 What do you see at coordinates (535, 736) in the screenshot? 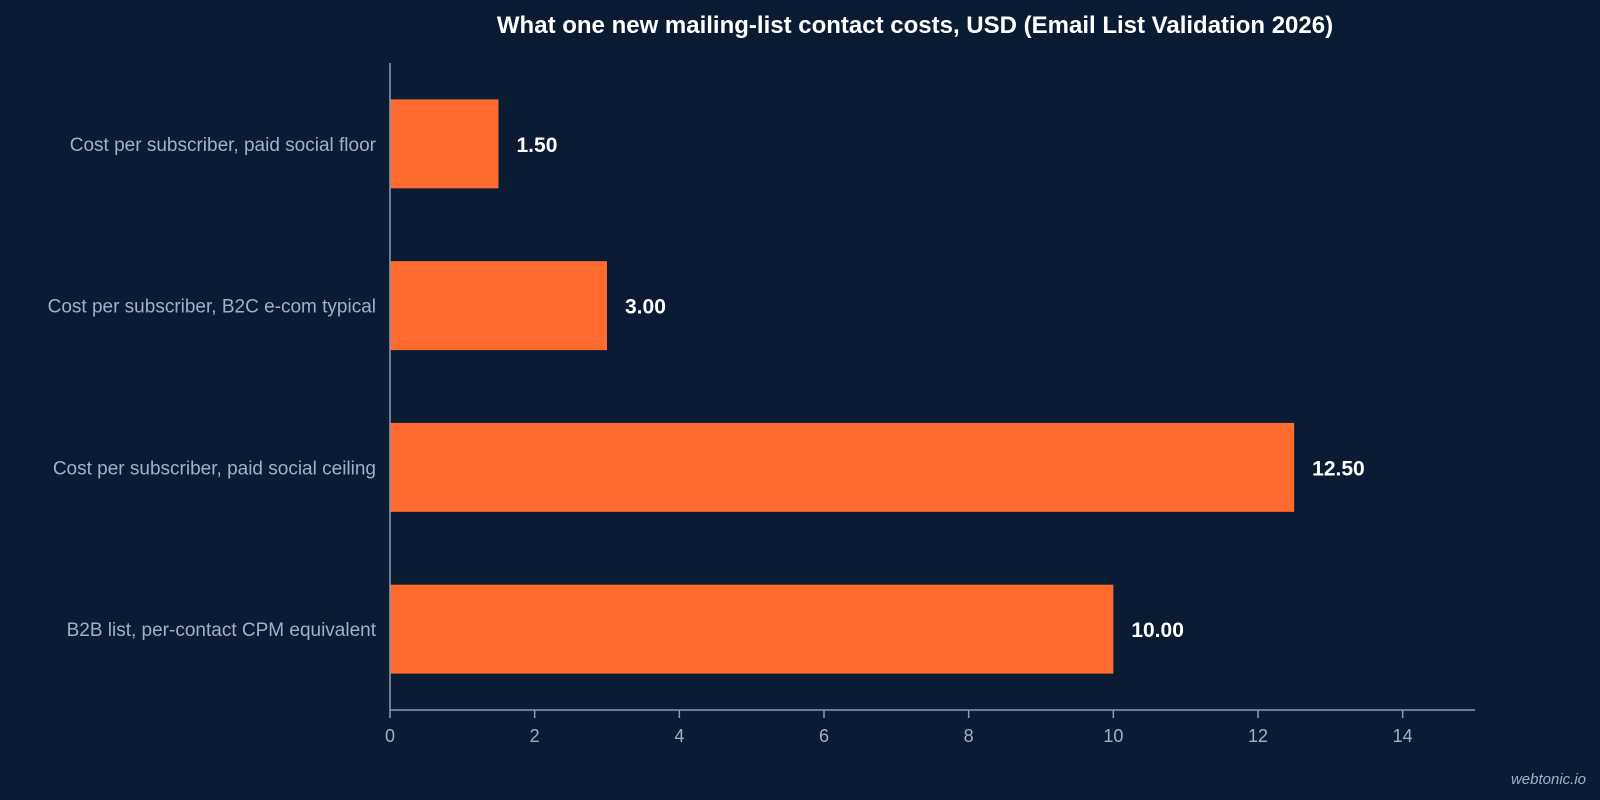
I see `x-tick-label-2: 2` at bounding box center [535, 736].